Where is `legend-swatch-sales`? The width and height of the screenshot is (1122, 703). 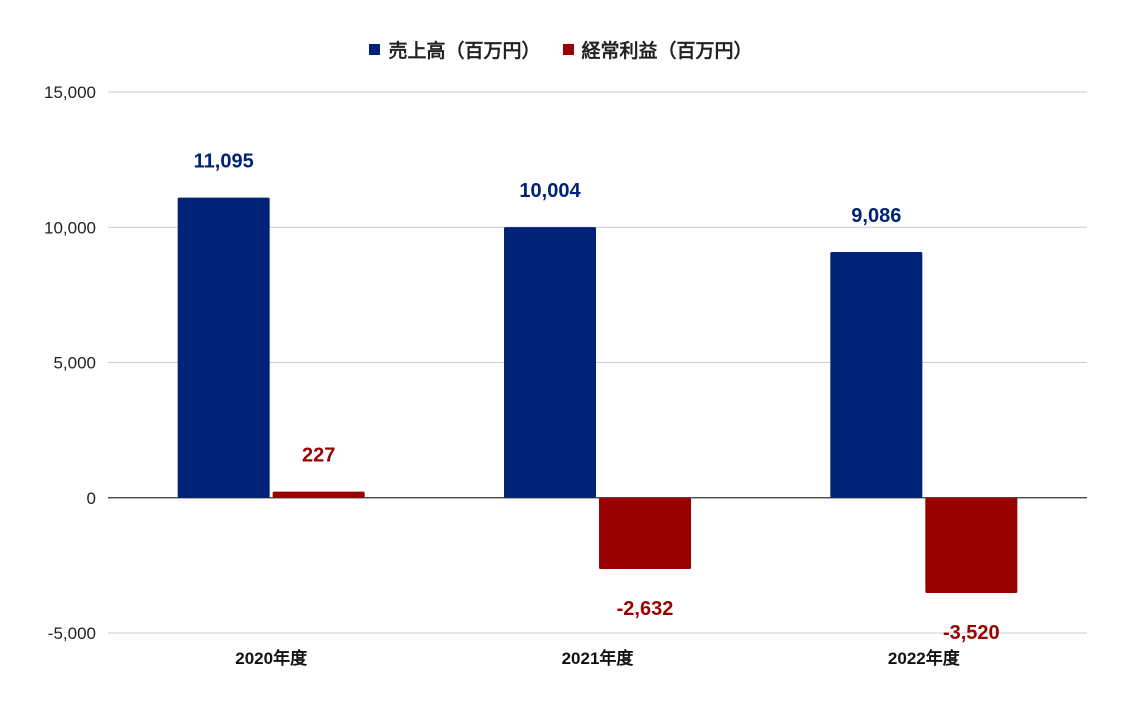
legend-swatch-sales is located at coordinates (375, 49).